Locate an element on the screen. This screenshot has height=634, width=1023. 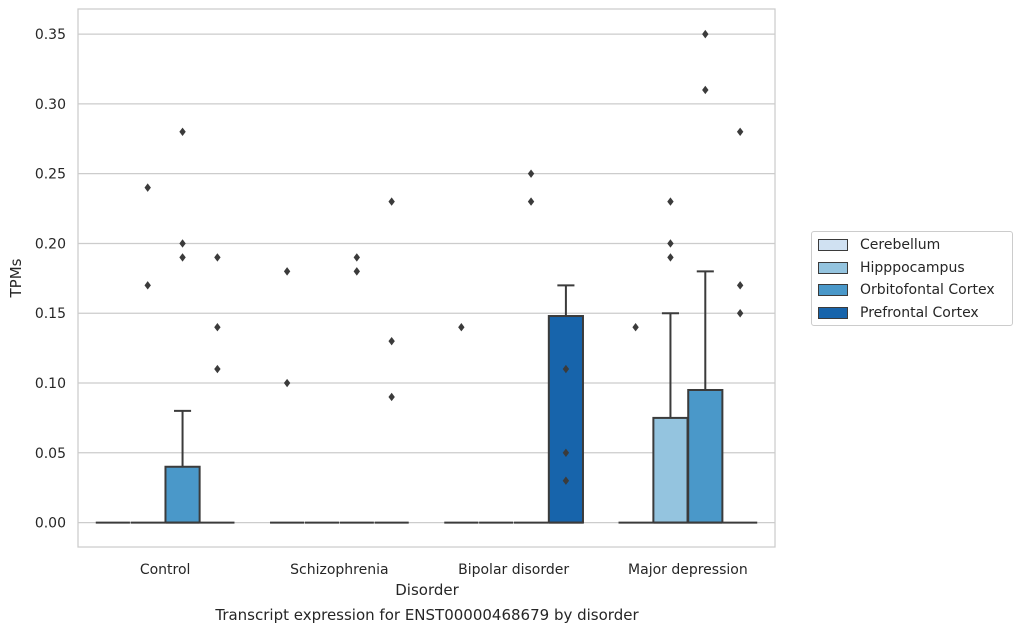
y-tick-label: 0.05 is located at coordinates (50, 454).